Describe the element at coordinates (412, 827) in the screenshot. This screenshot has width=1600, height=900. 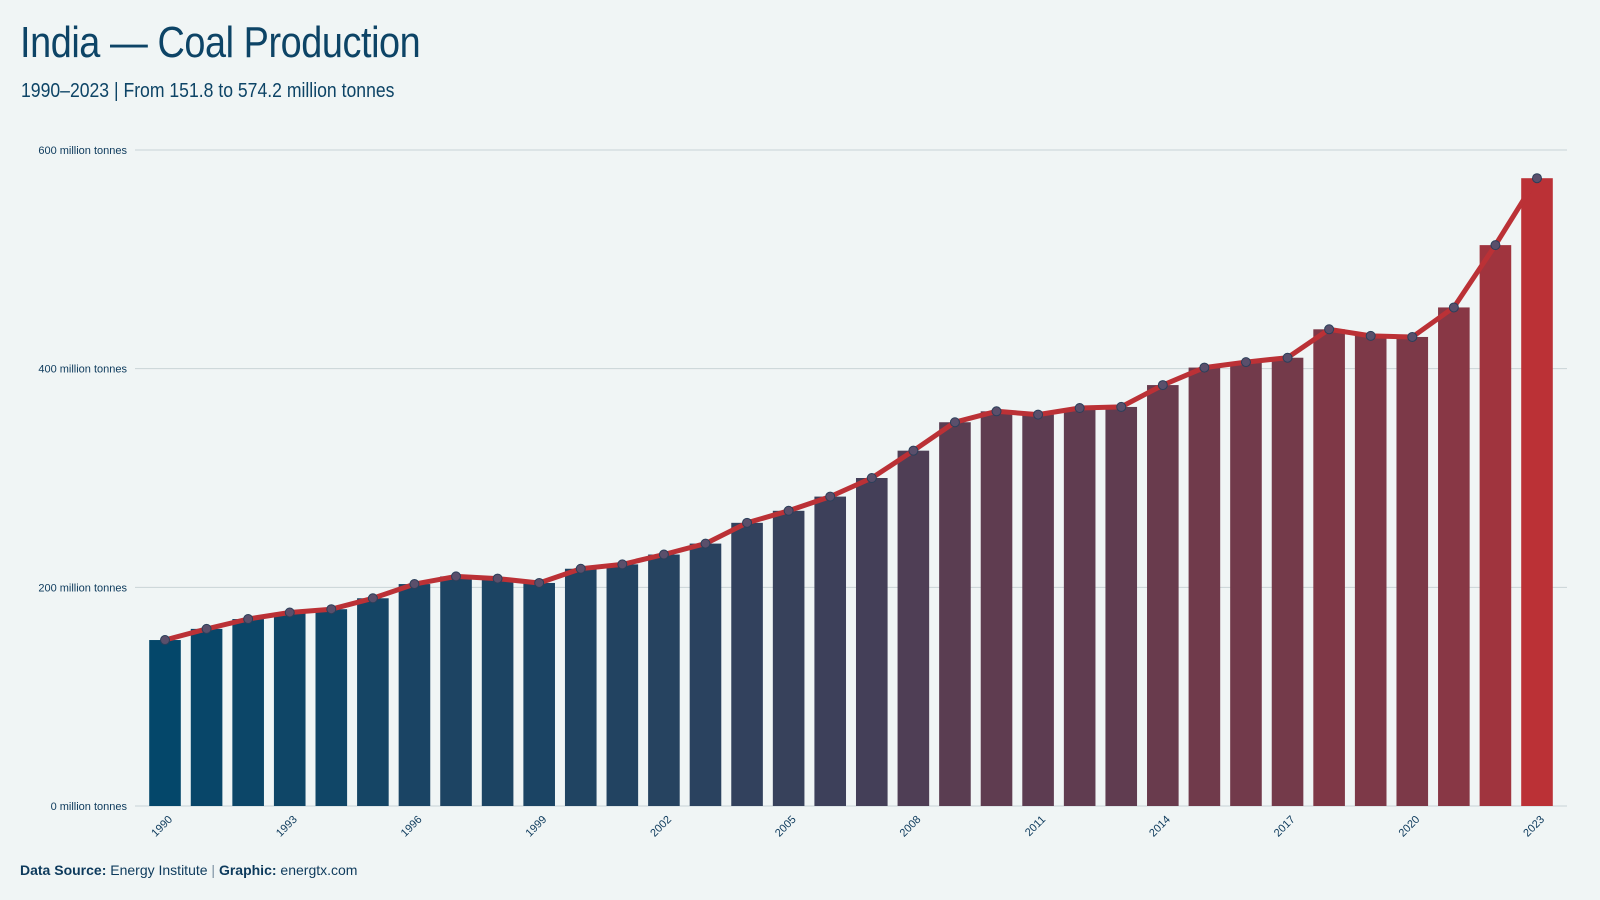
I see `x-tick-label: 1996` at that location.